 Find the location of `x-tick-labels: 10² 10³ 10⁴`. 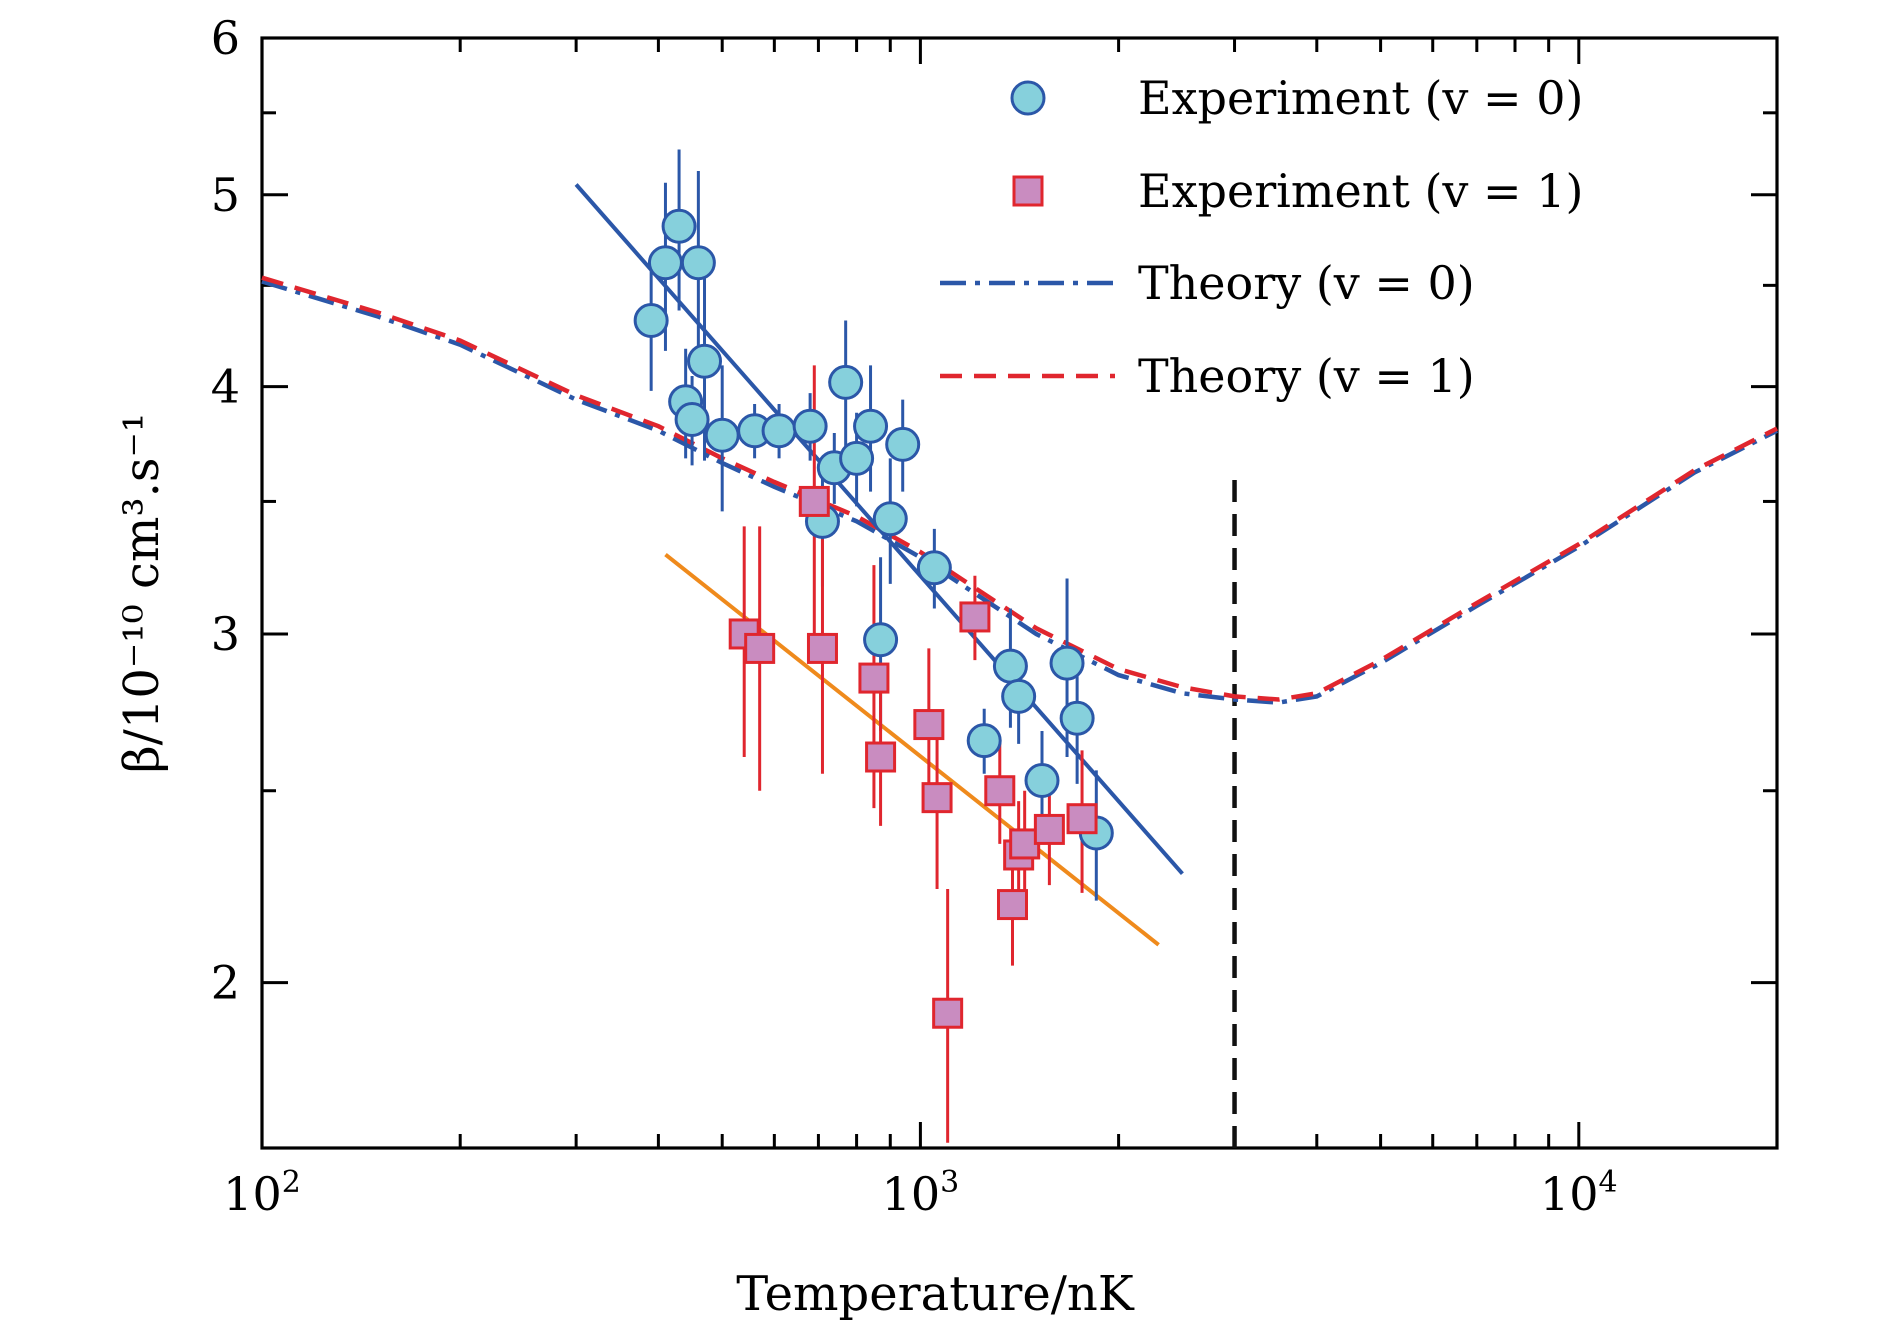

x-tick-labels: 10² 10³ 10⁴ is located at coordinates (920, 1193).